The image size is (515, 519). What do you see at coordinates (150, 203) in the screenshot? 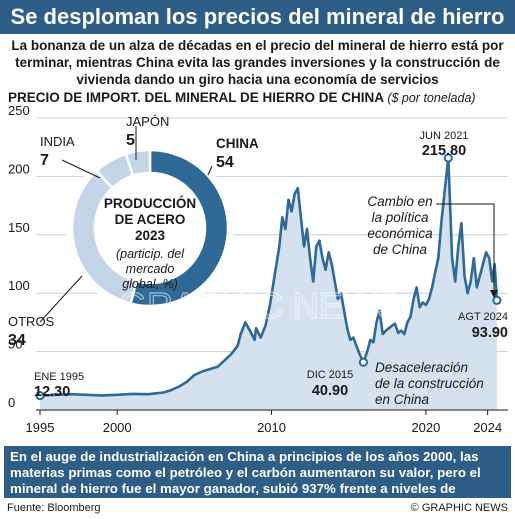
I see `donut-title-1: PRODUCCIÓN` at bounding box center [150, 203].